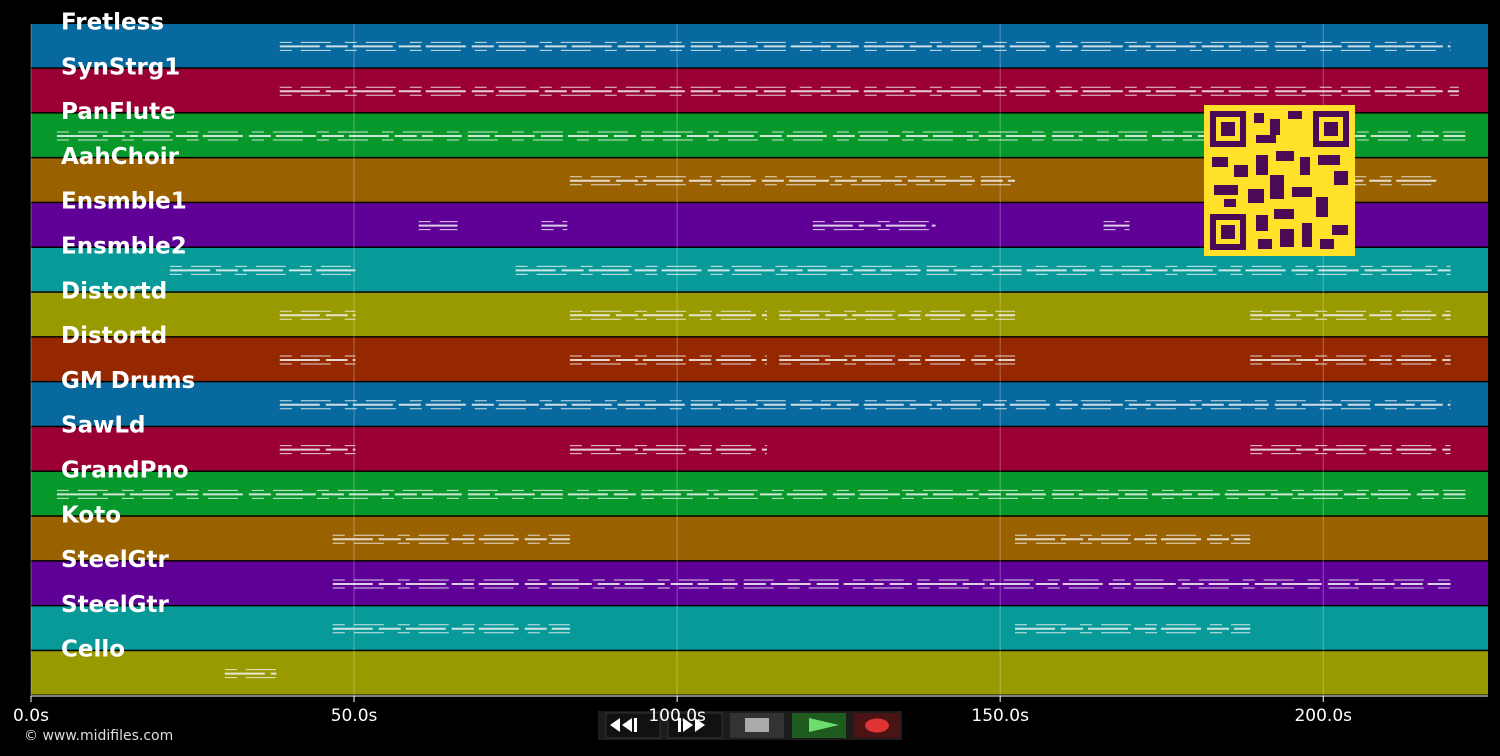 The height and width of the screenshot is (756, 1500). I want to click on qr-code, so click(1279, 180).